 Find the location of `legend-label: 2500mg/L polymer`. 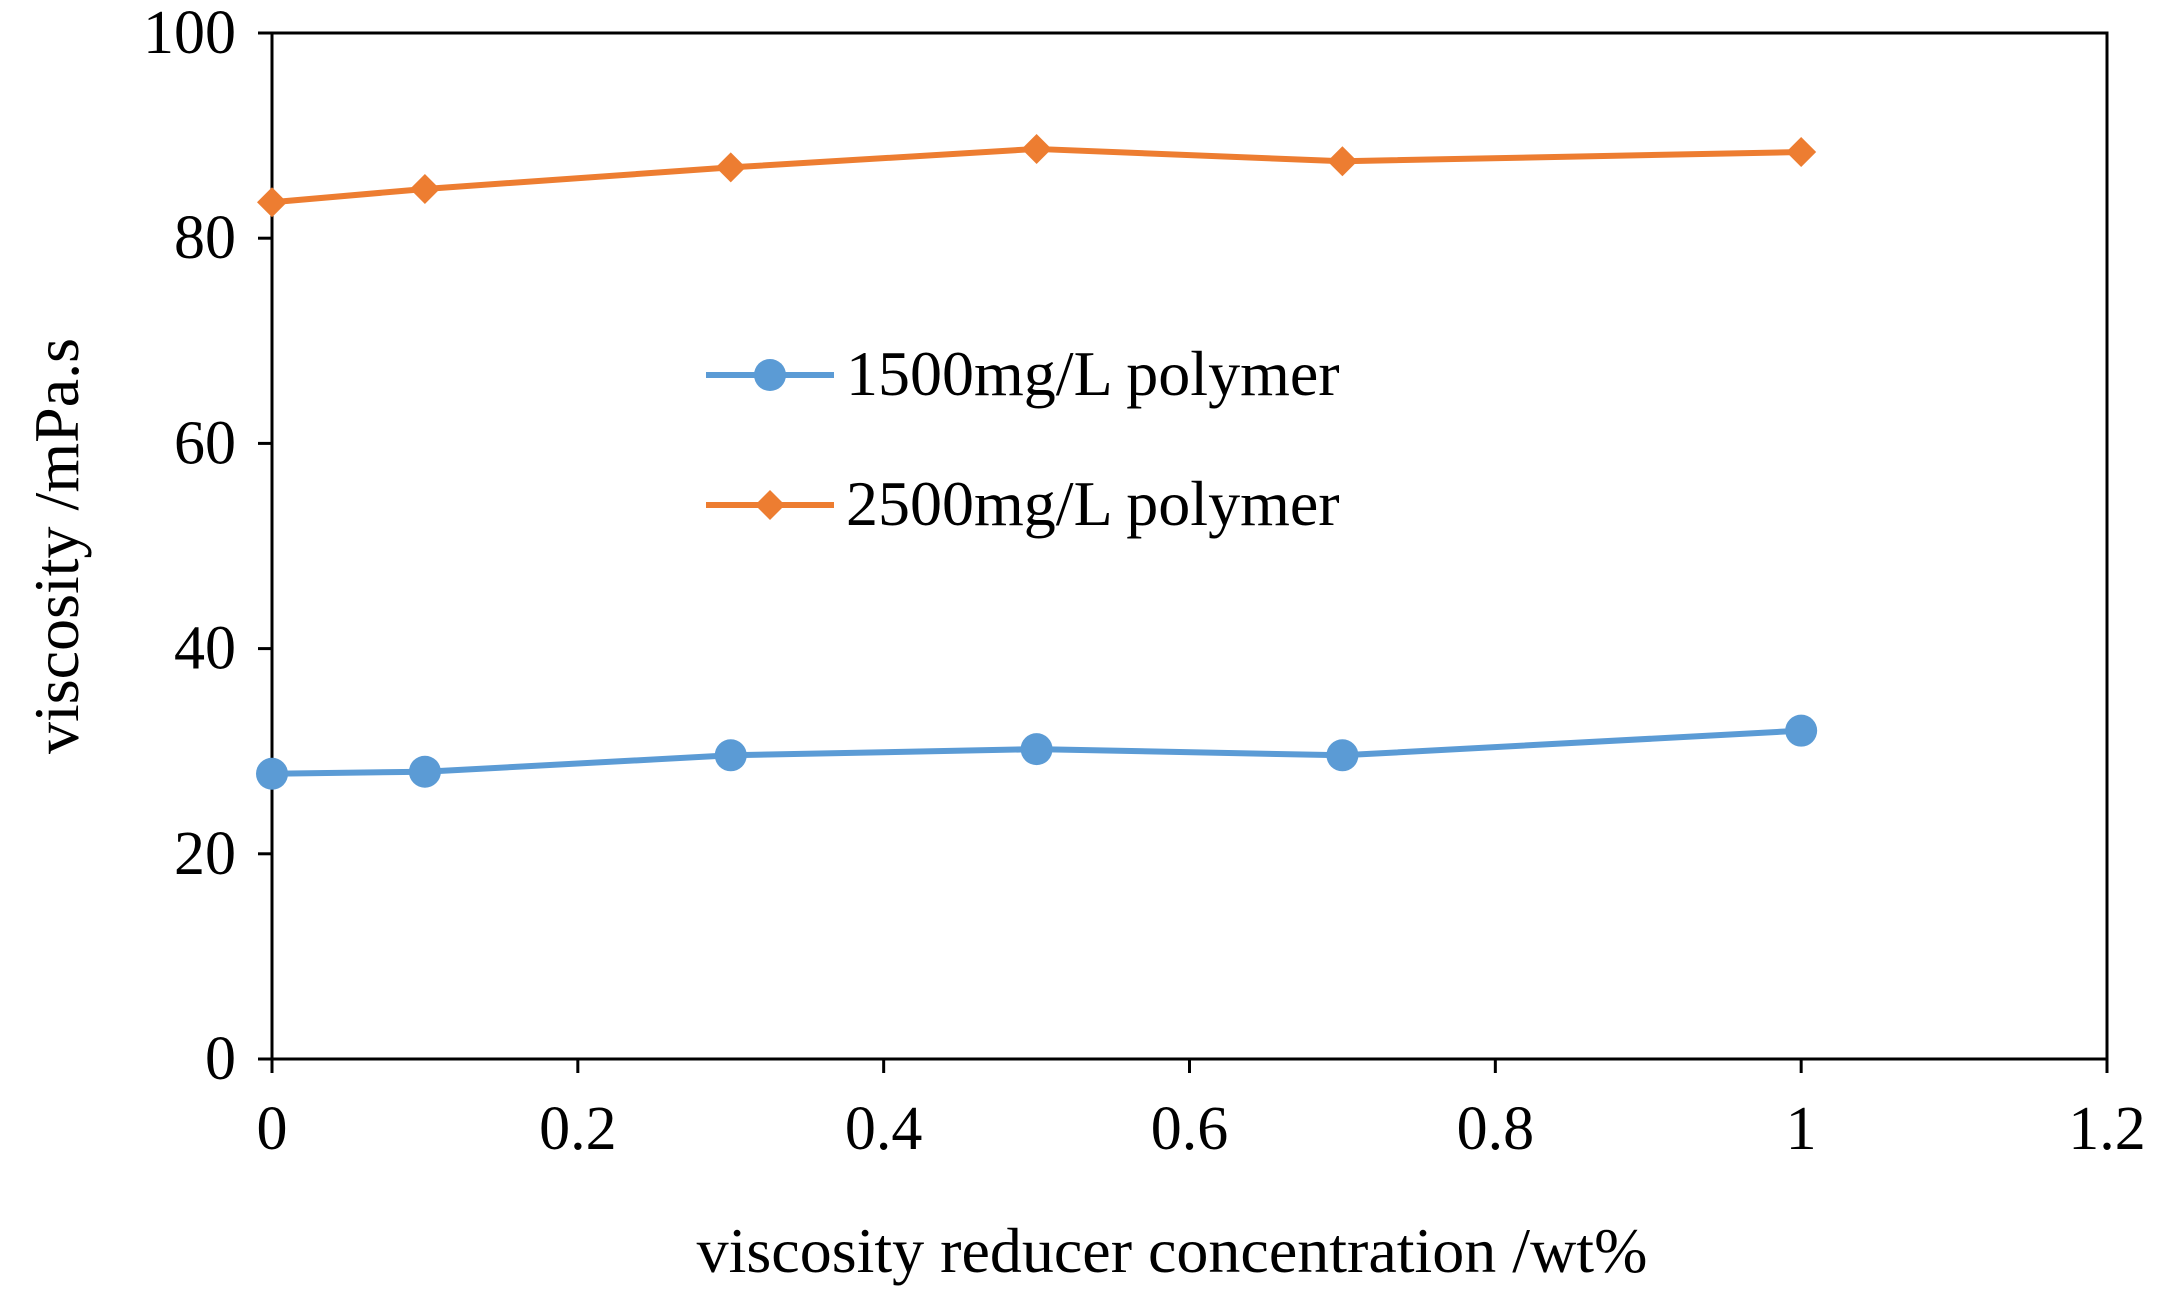

legend-label: 2500mg/L polymer is located at coordinates (1093, 503).